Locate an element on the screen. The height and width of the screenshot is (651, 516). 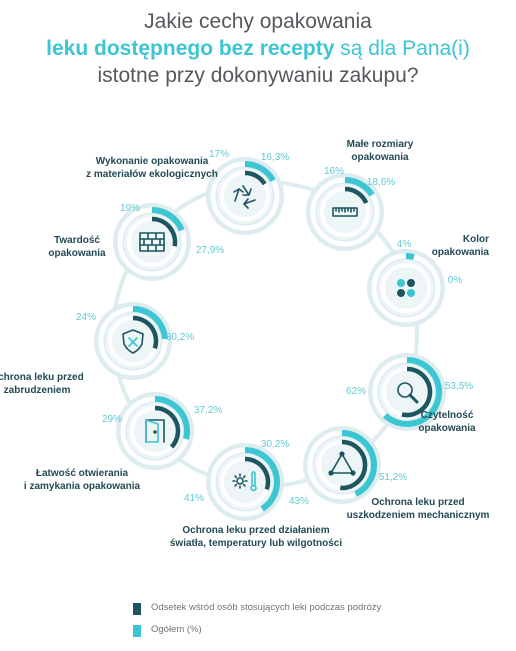
item-label: Małe rozmiary opakowania is located at coordinates (380, 151).